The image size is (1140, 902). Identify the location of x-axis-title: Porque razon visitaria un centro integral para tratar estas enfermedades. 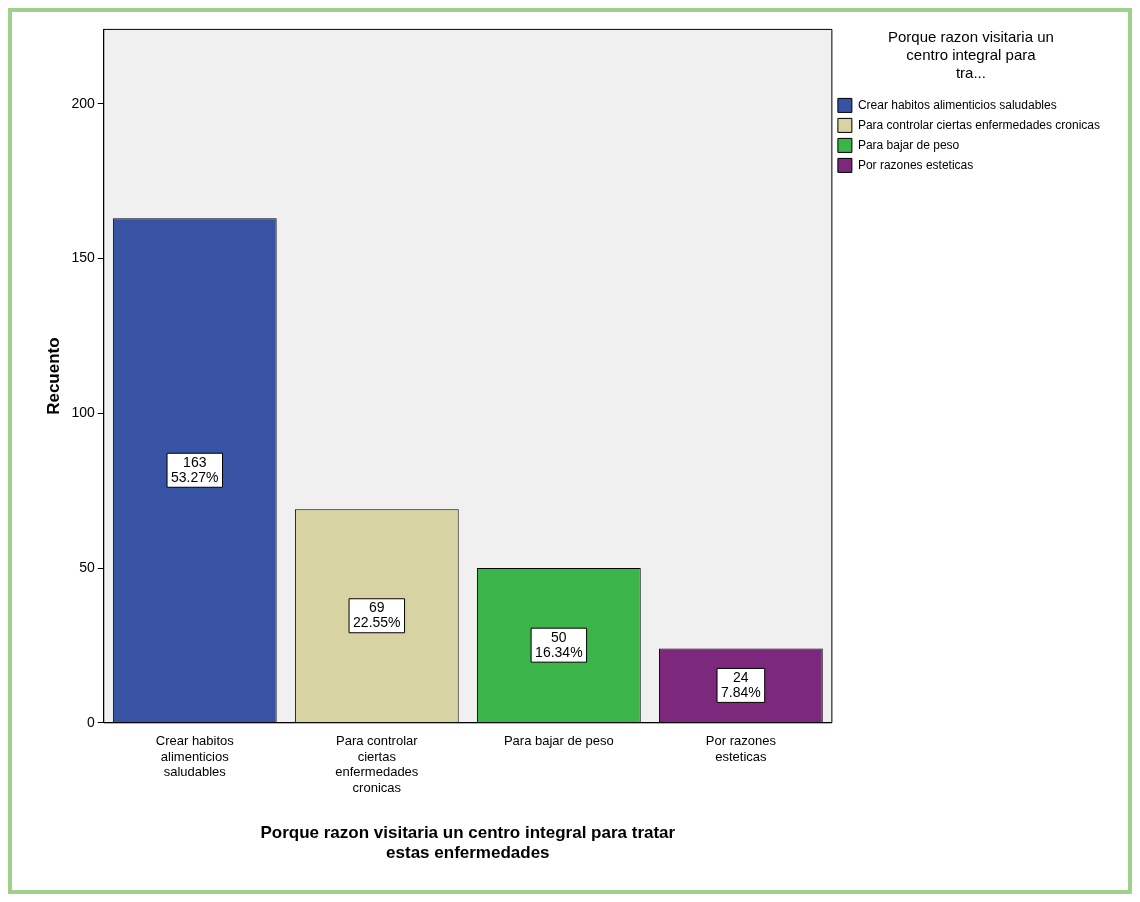
(468, 843).